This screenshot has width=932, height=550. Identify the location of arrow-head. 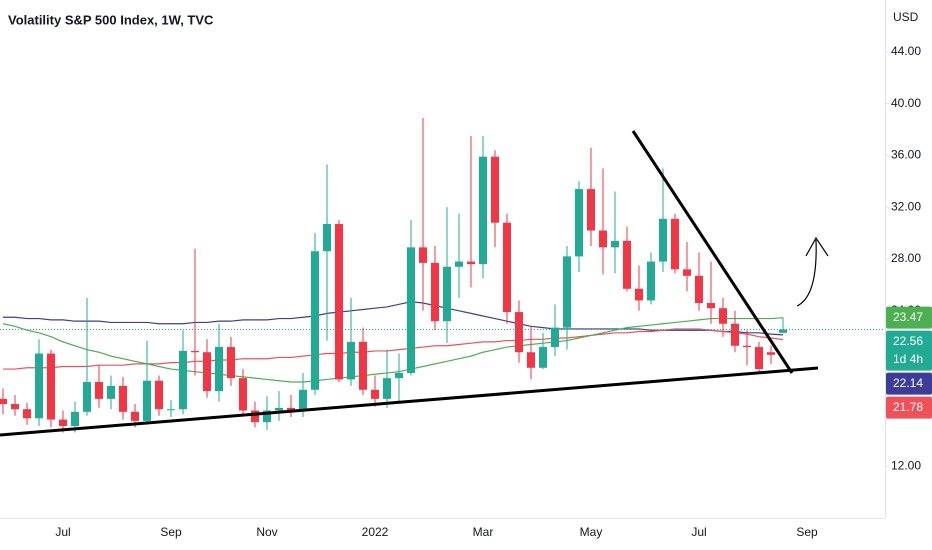
(817, 246).